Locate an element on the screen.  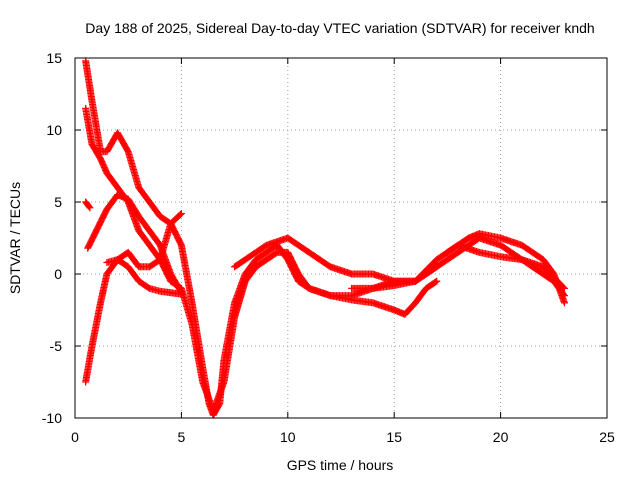
y-tick-label: 10 is located at coordinates (54, 130).